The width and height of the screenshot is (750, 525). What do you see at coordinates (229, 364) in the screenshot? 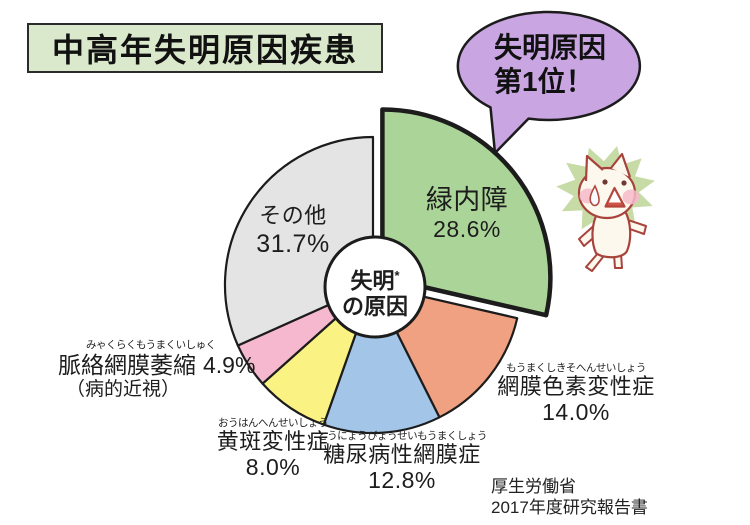
I see `label-ca-percent: 4.9%` at bounding box center [229, 364].